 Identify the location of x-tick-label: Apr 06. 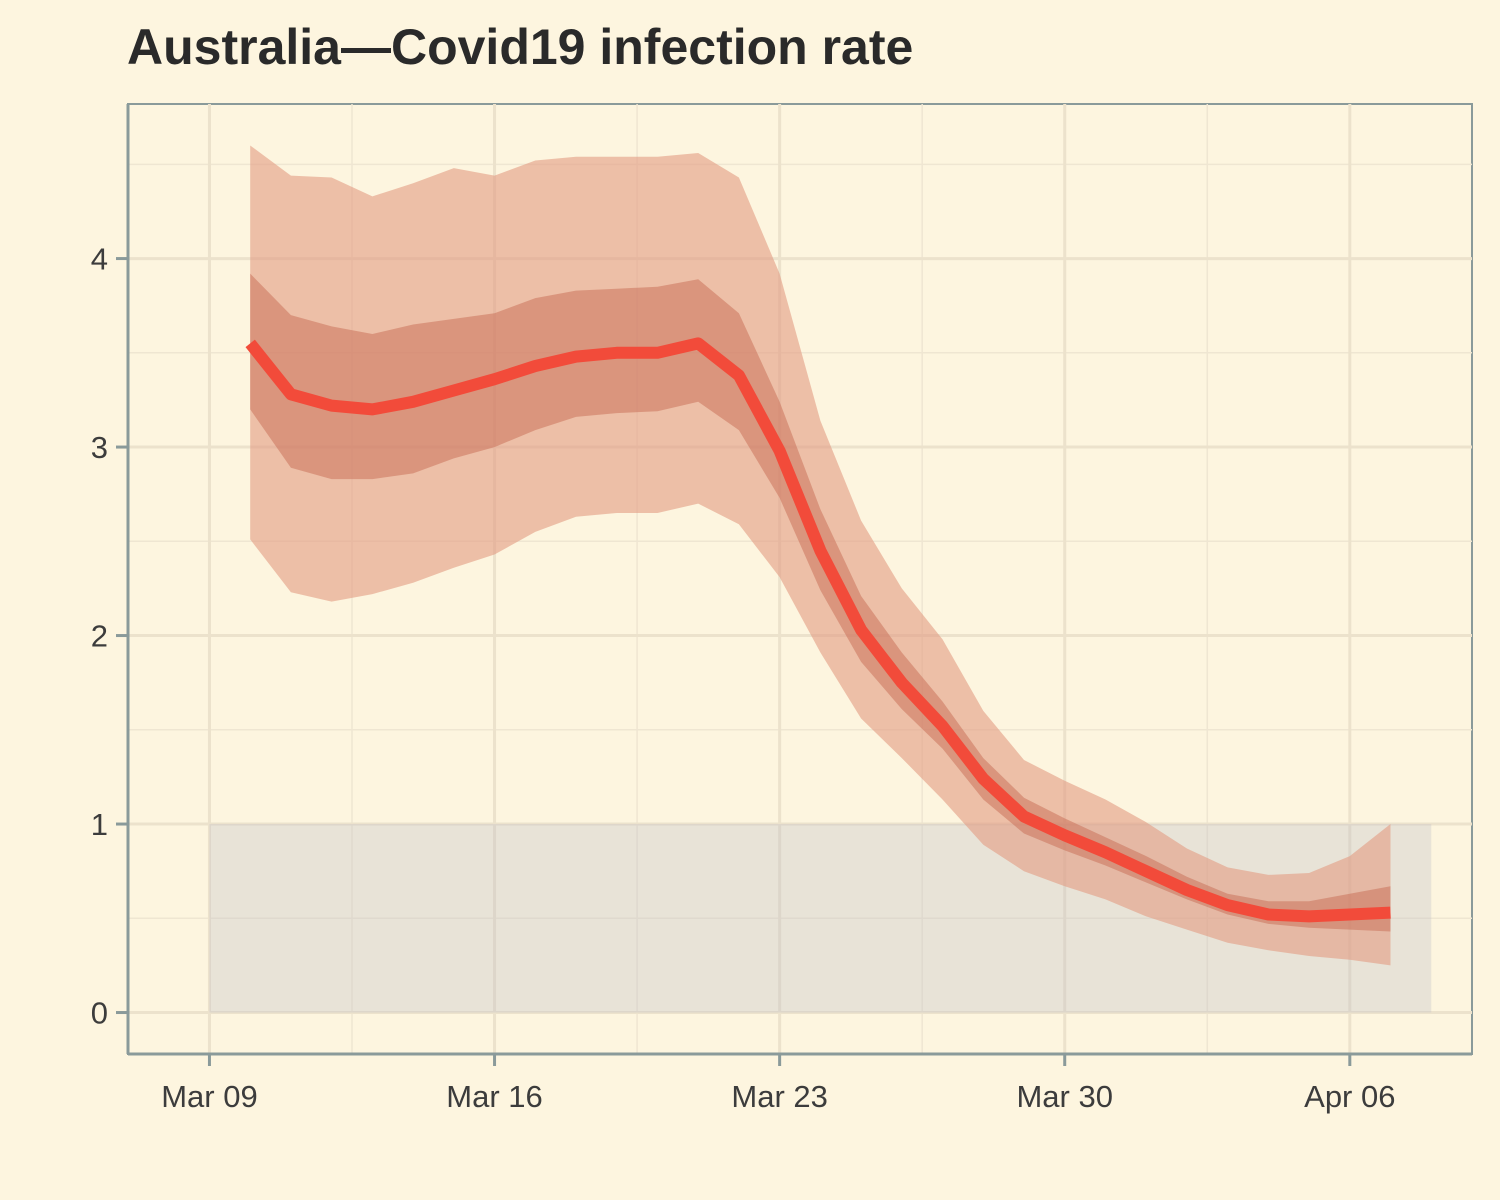
(1349, 1096).